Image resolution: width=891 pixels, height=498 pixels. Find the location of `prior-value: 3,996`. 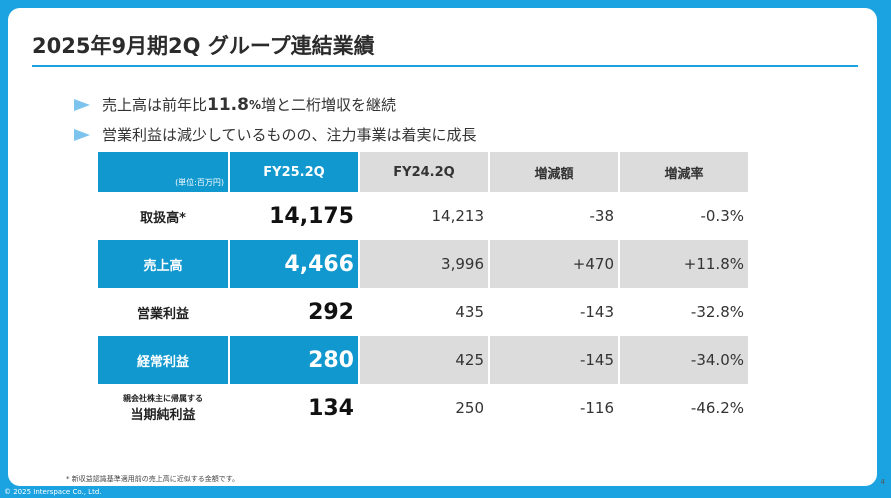

prior-value: 3,996 is located at coordinates (424, 264).